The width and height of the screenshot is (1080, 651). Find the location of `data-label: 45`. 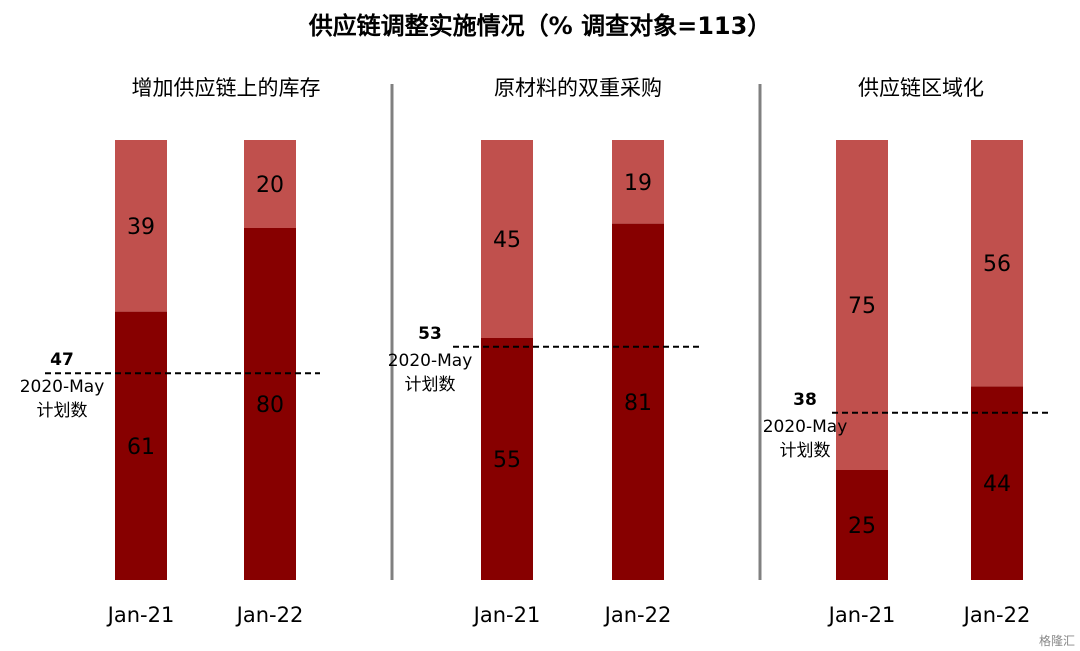

data-label: 45 is located at coordinates (507, 240).